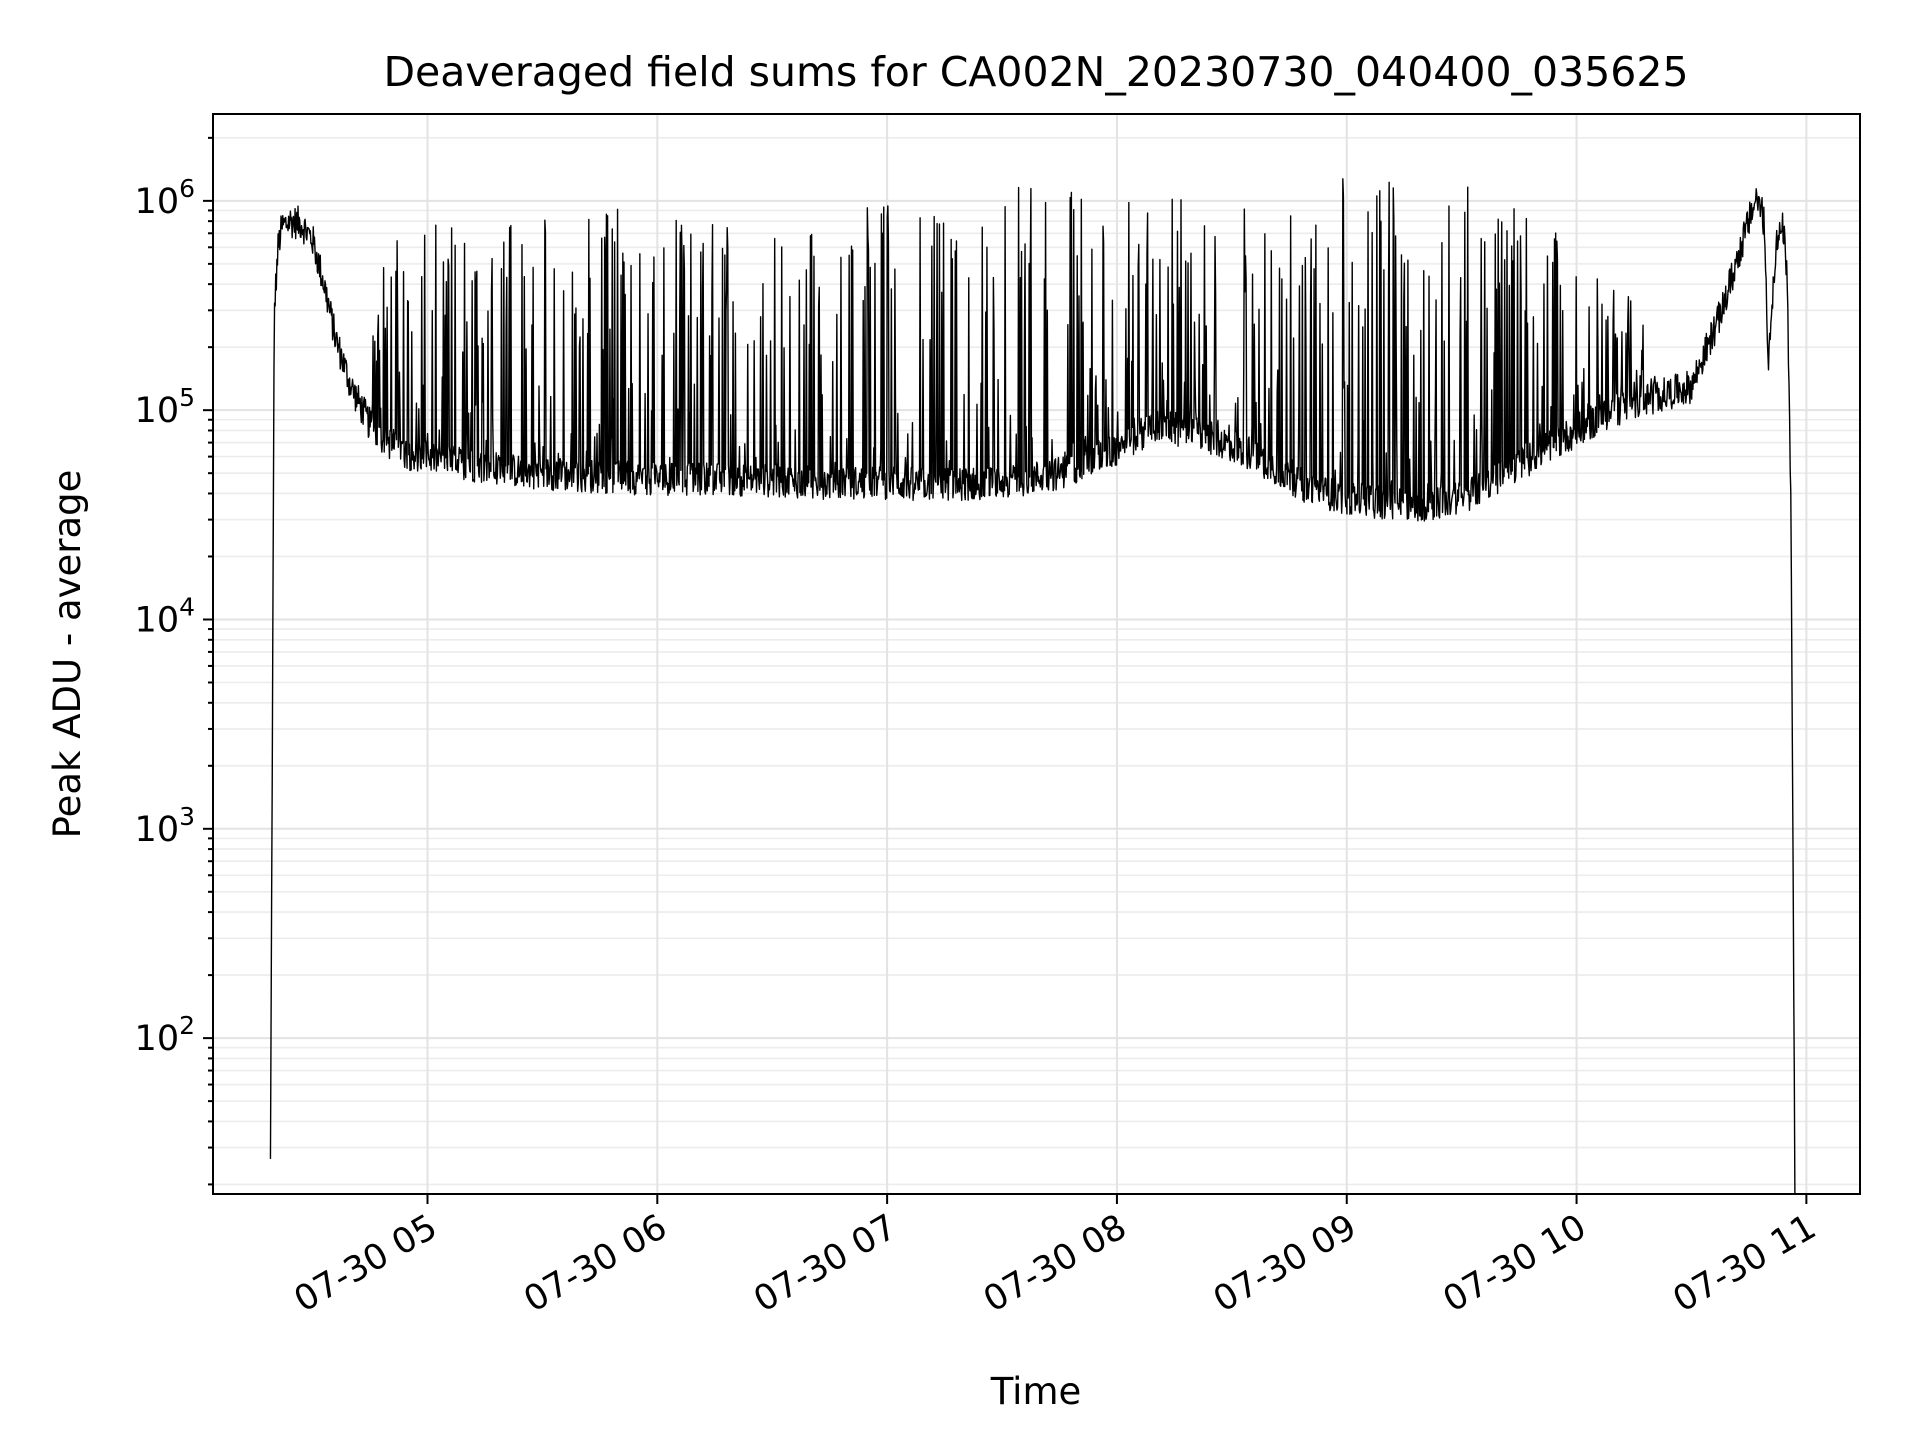 The image size is (1920, 1440). What do you see at coordinates (165, 1035) in the screenshot?
I see `y-tick-label: 10²` at bounding box center [165, 1035].